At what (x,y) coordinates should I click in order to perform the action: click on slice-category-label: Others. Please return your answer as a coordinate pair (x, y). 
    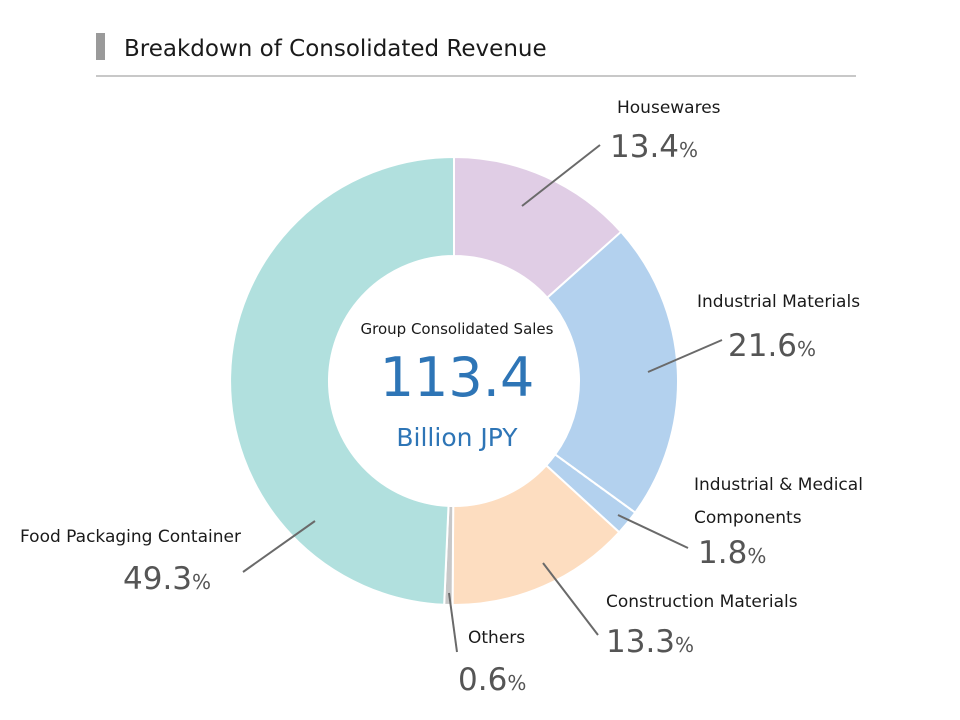
    Looking at the image, I should click on (496, 638).